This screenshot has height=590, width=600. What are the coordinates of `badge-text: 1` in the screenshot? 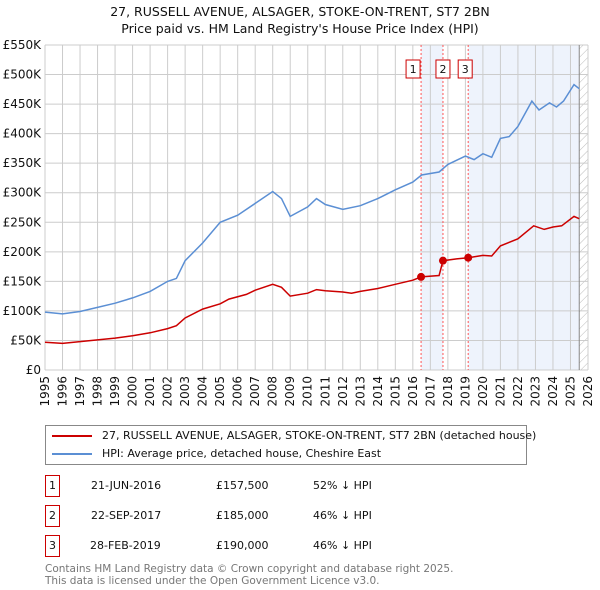 It's located at (413, 69).